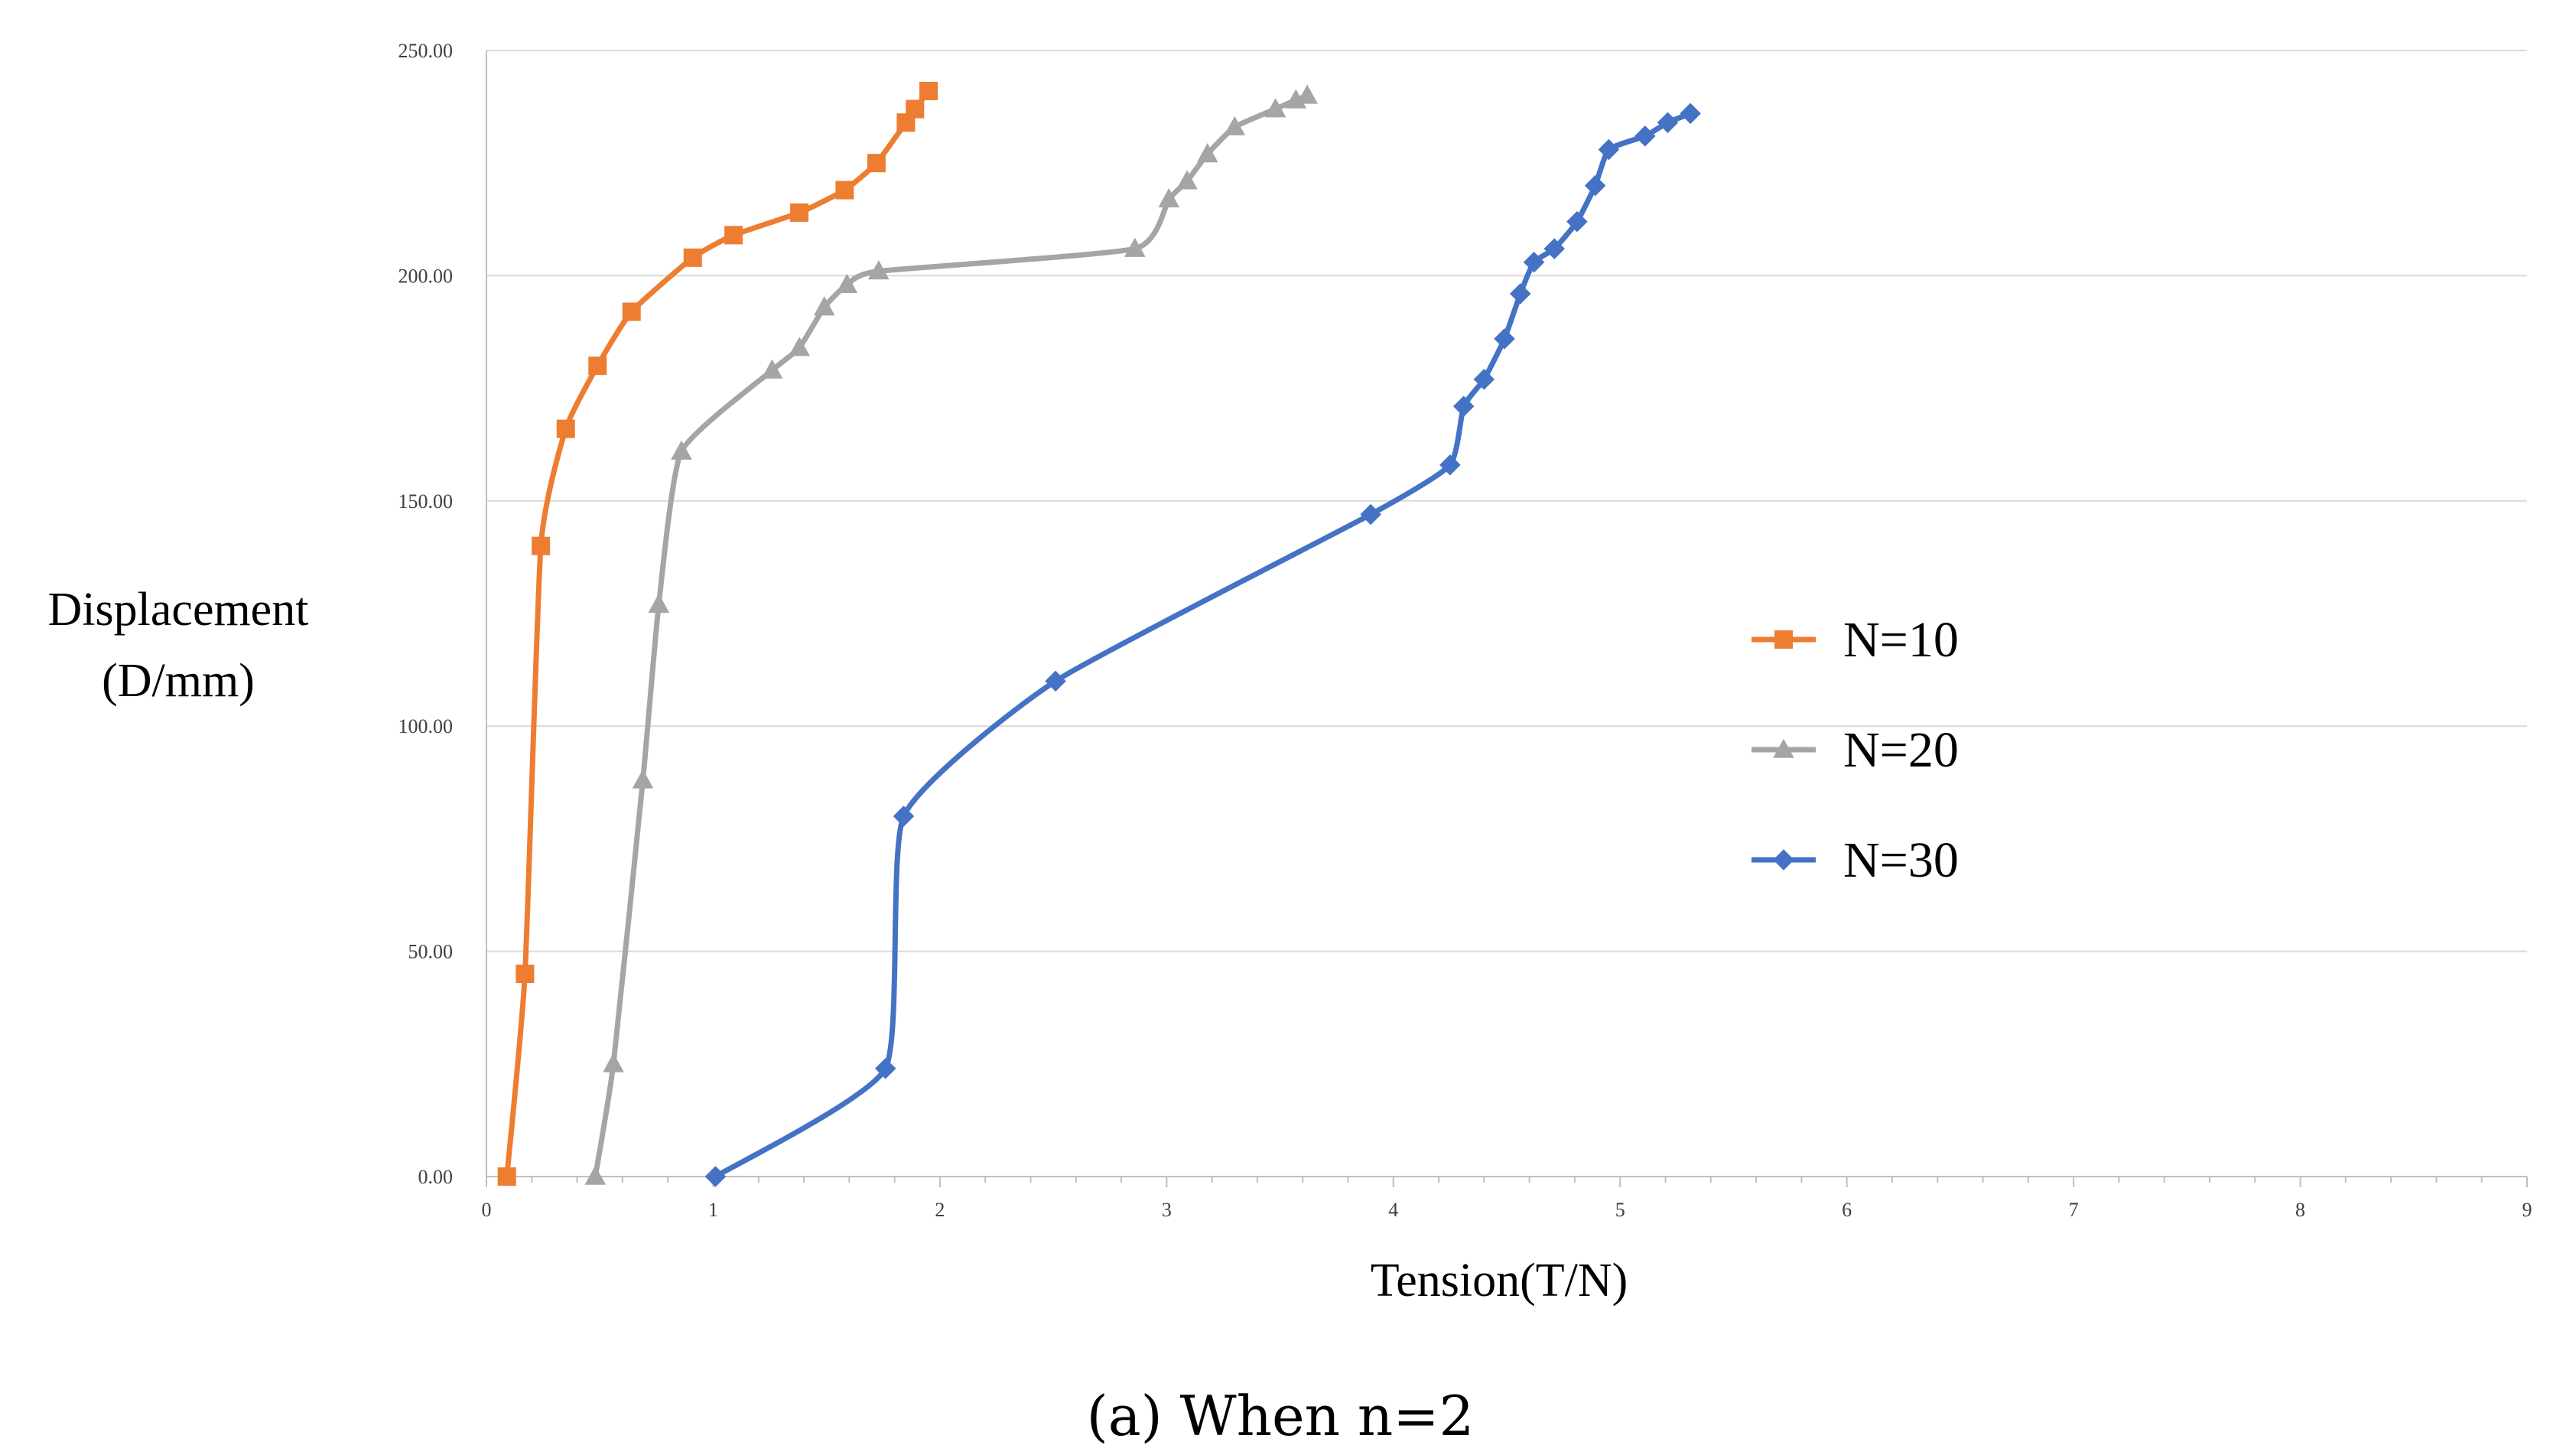 The height and width of the screenshot is (1455, 2576). Describe the element at coordinates (178, 610) in the screenshot. I see `y-axis-title-line-1: Displacement` at that location.